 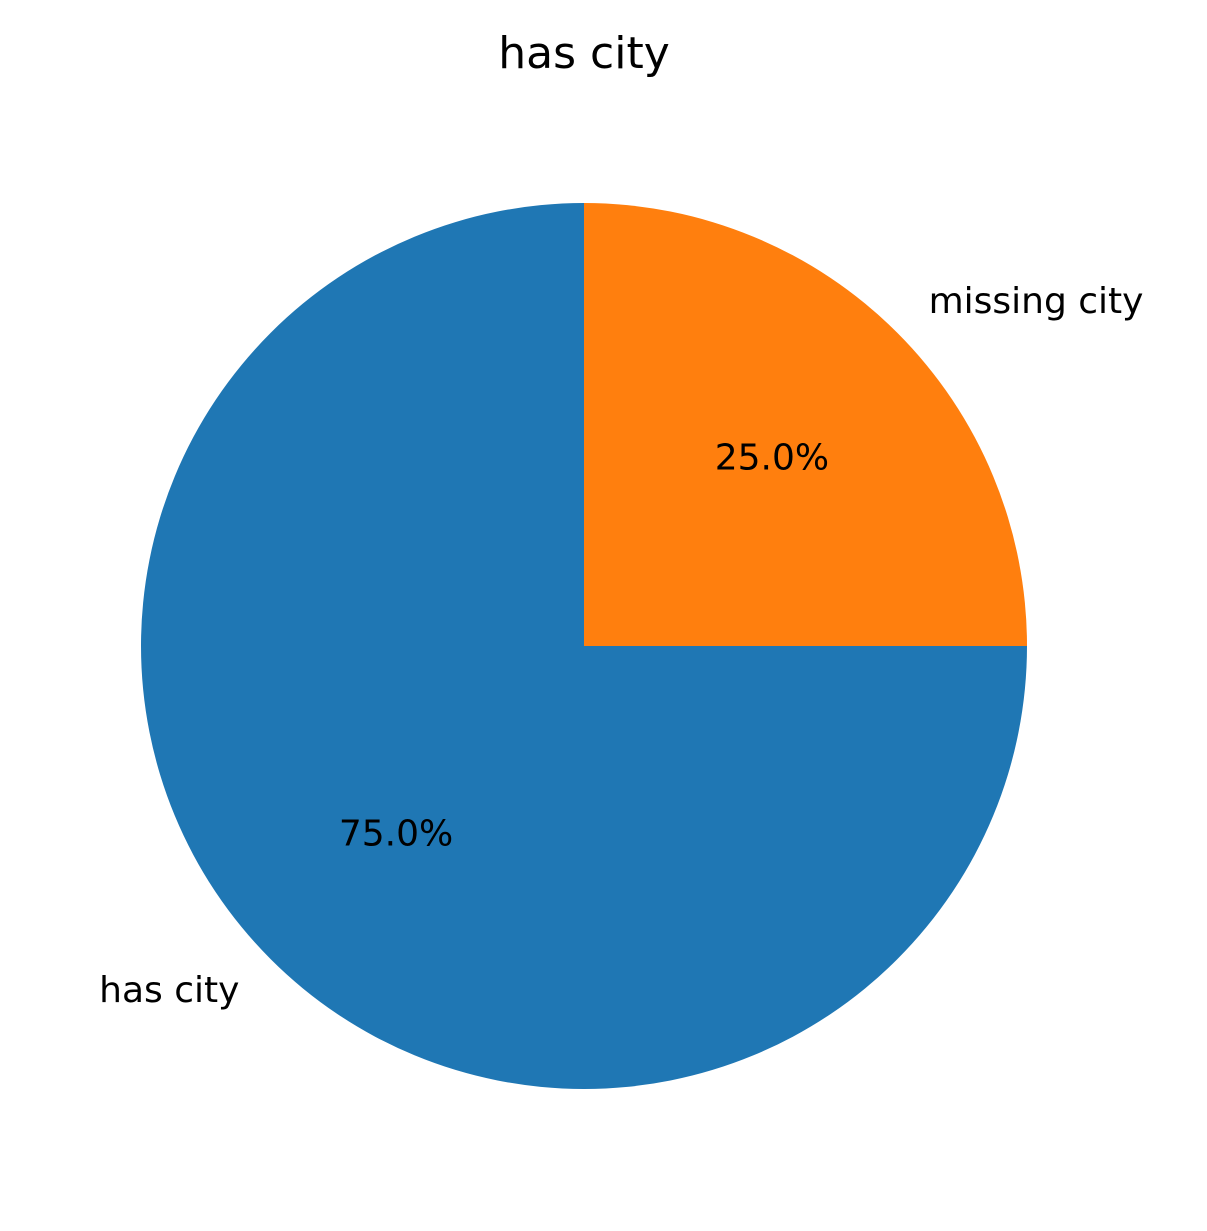 I want to click on chart-title: has city, so click(x=583, y=53).